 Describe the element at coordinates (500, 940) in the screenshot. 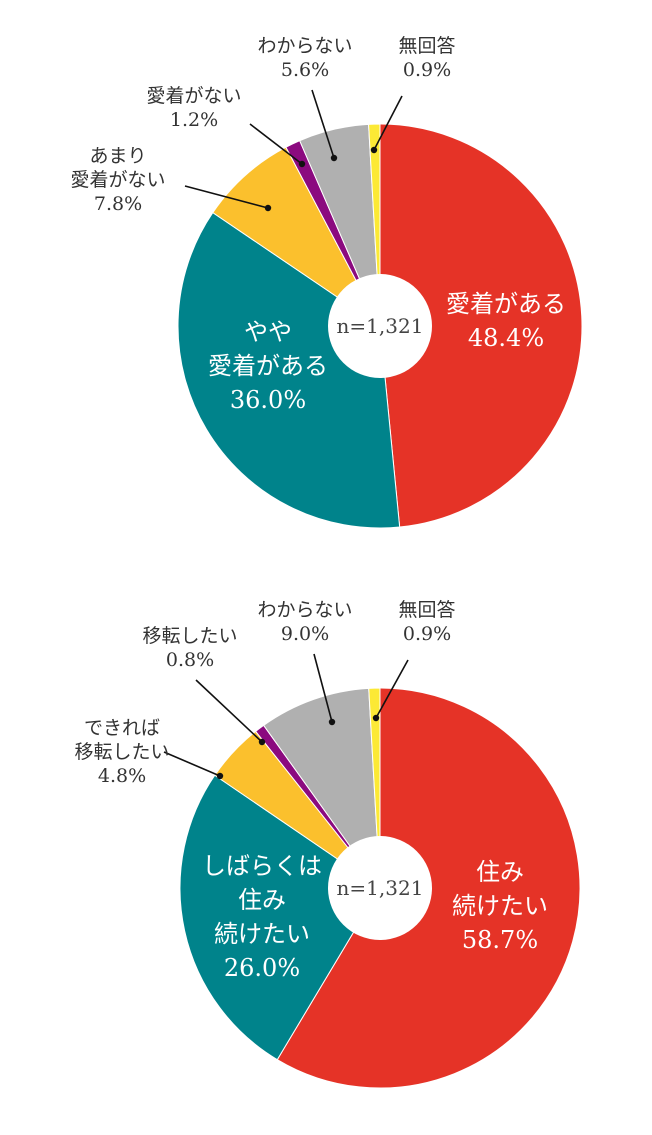

I see `slice-value-label: 58.7%` at that location.